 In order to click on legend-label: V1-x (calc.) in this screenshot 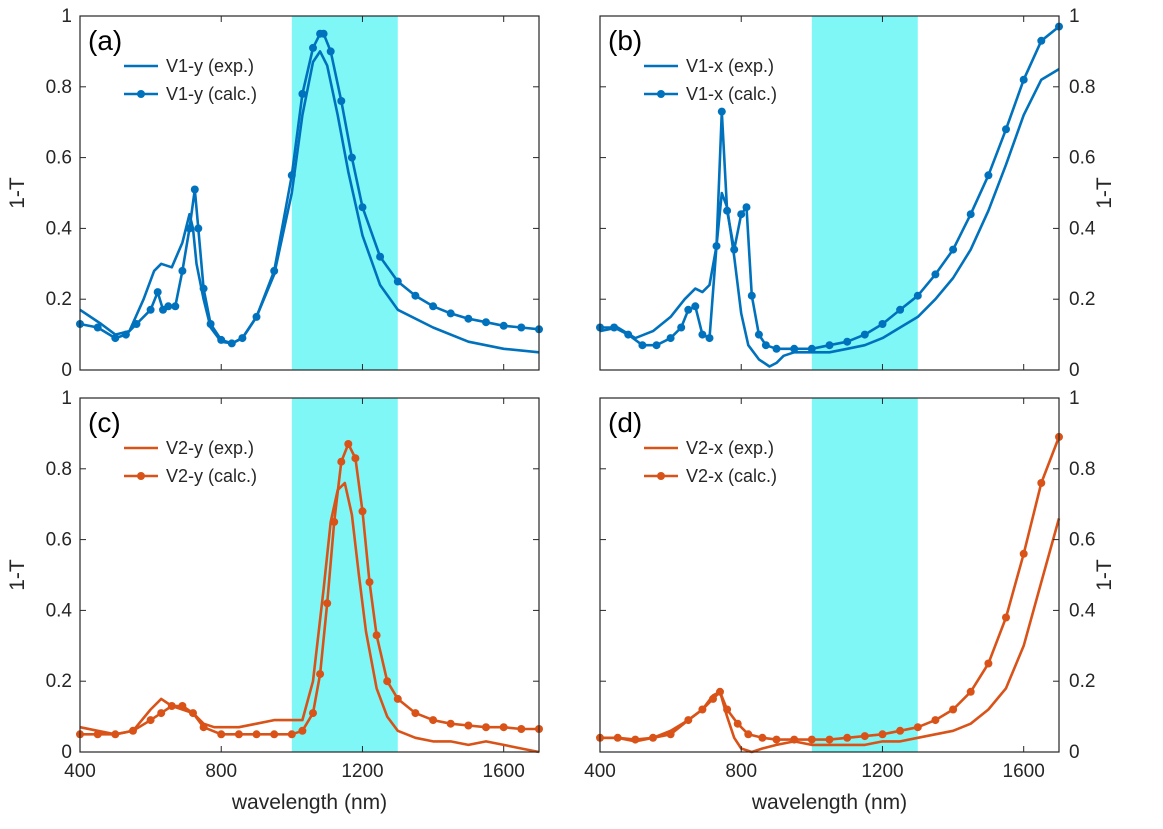, I will do `click(731, 94)`.